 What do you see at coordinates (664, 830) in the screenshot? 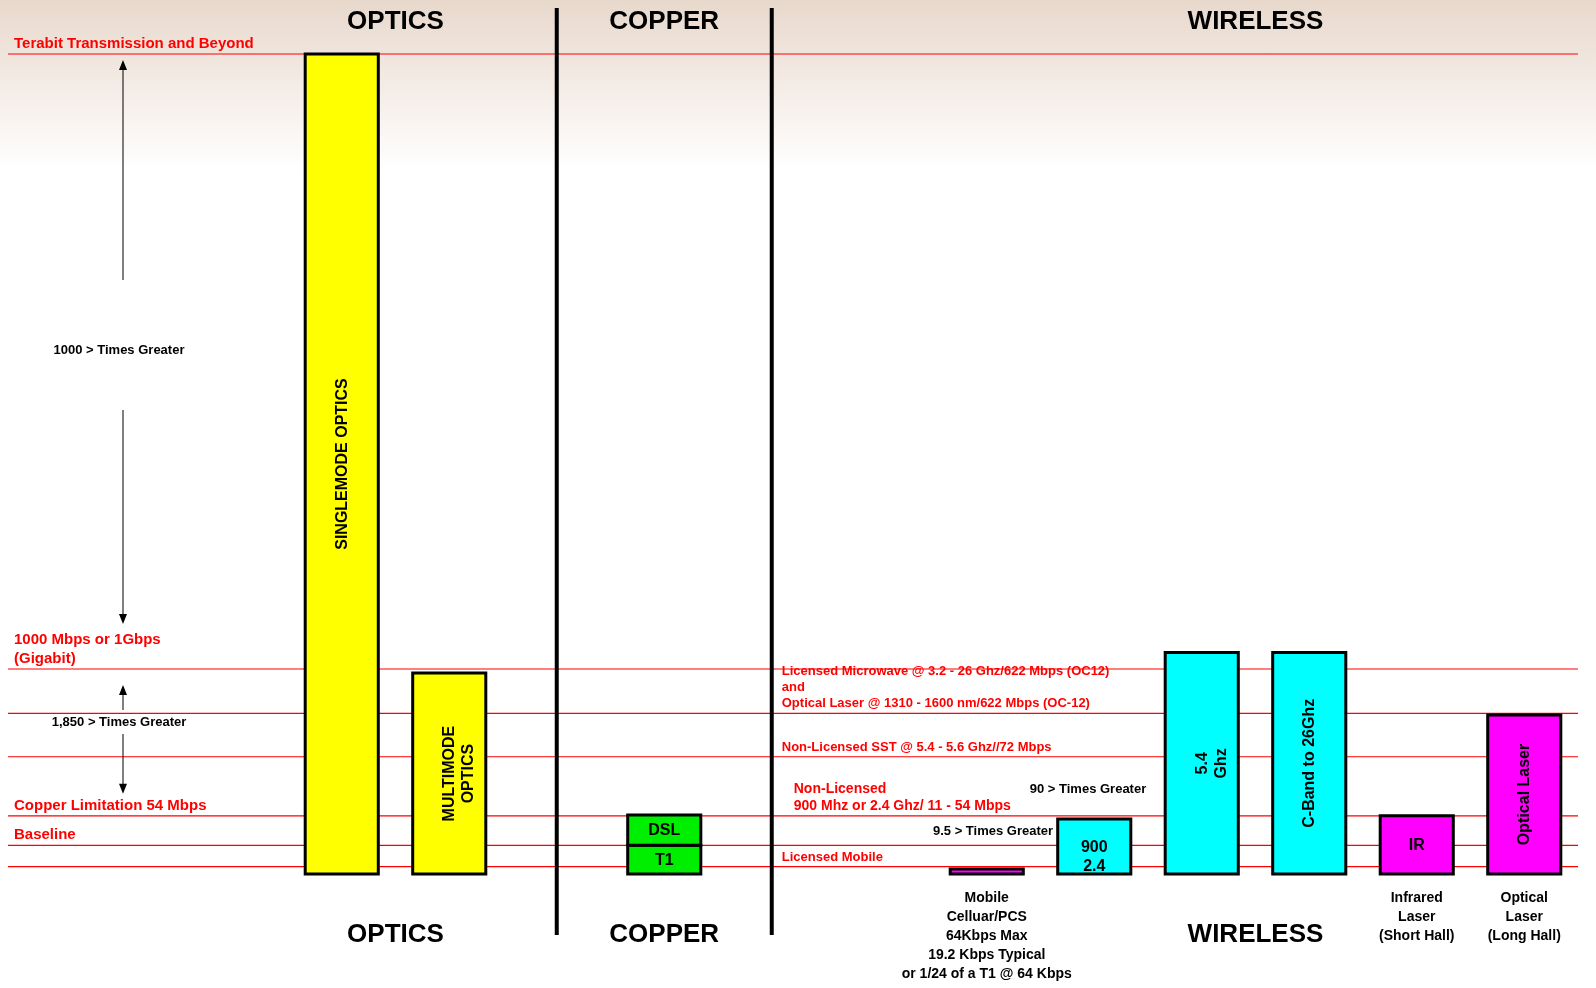
I see `series-label: DSL` at bounding box center [664, 830].